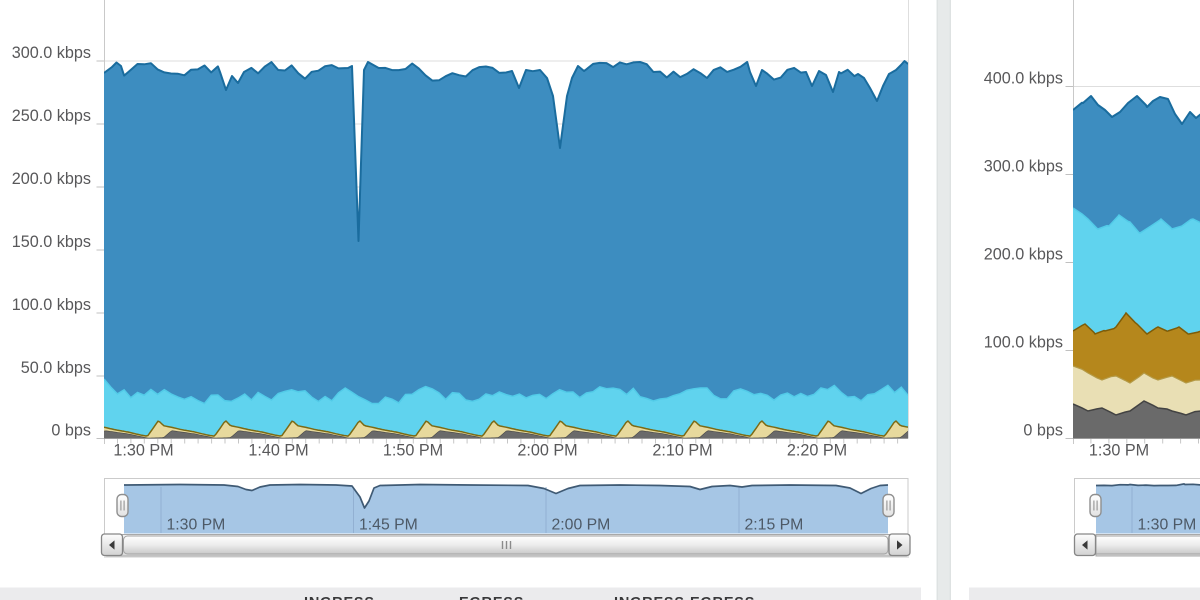 This screenshot has height=600, width=1200. What do you see at coordinates (51, 116) in the screenshot?
I see `svg-text: 250.0 kbps` at bounding box center [51, 116].